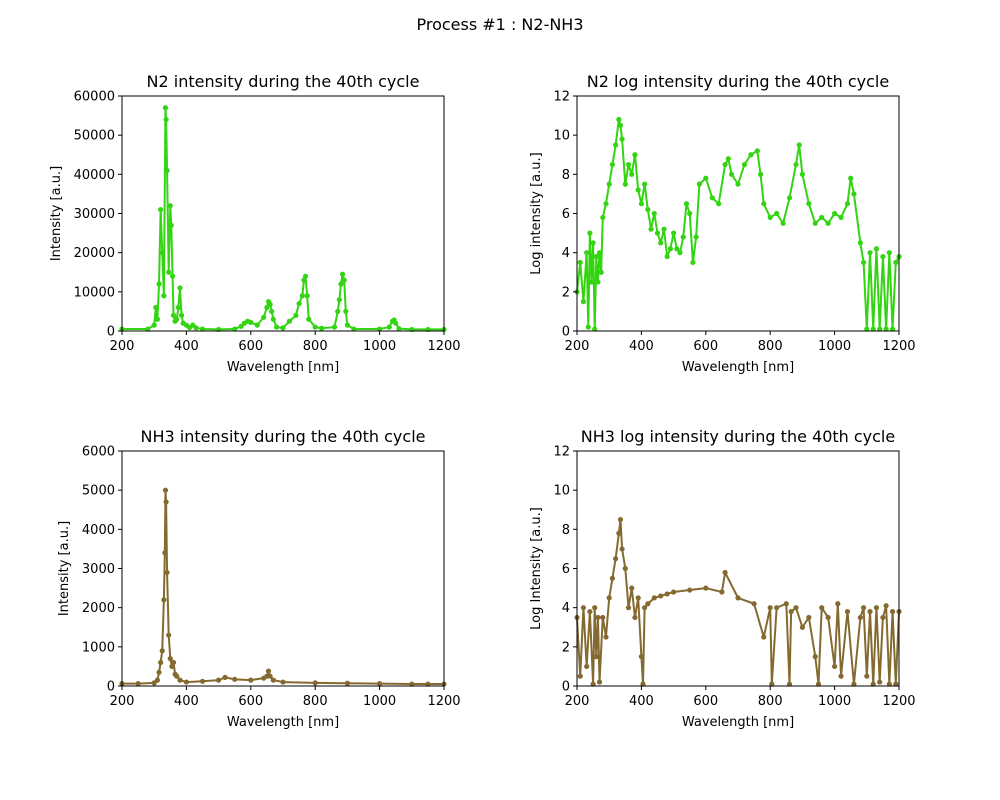  What do you see at coordinates (283, 81) in the screenshot?
I see `chart0-title: N2 intensity during the 40th cycle` at bounding box center [283, 81].